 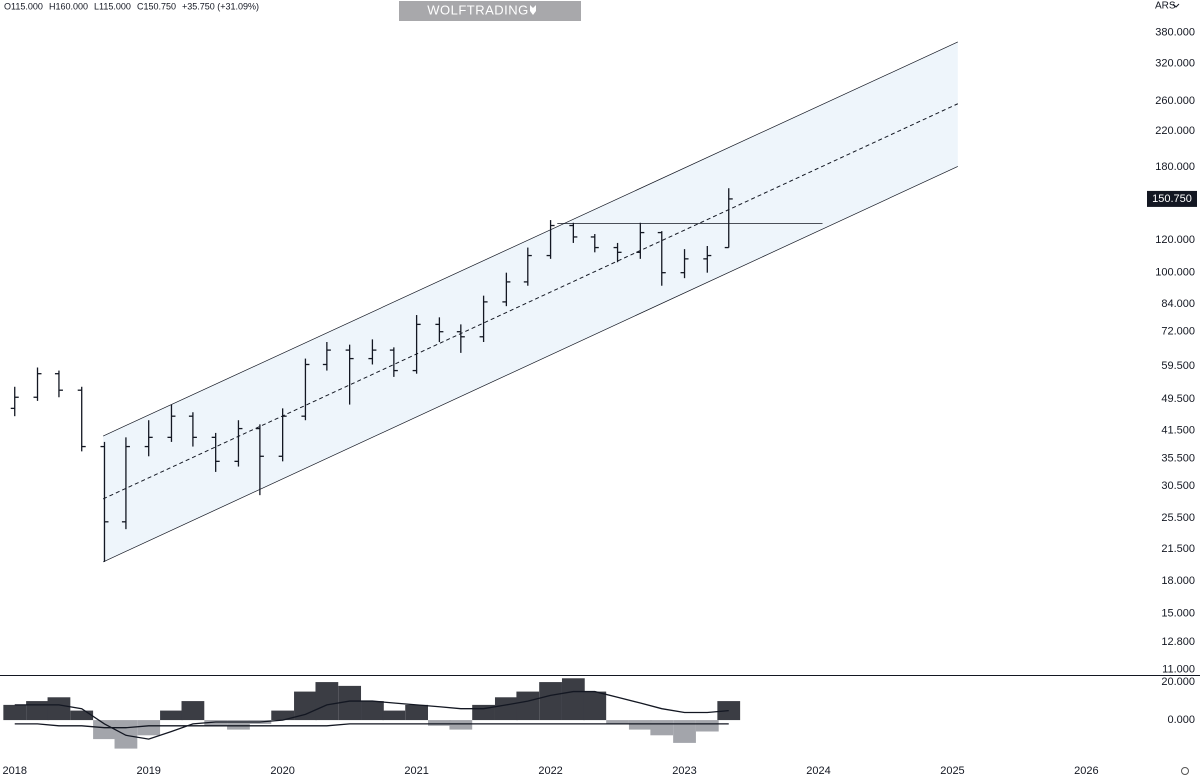 What do you see at coordinates (1176, 5) in the screenshot?
I see `currency-caret` at bounding box center [1176, 5].